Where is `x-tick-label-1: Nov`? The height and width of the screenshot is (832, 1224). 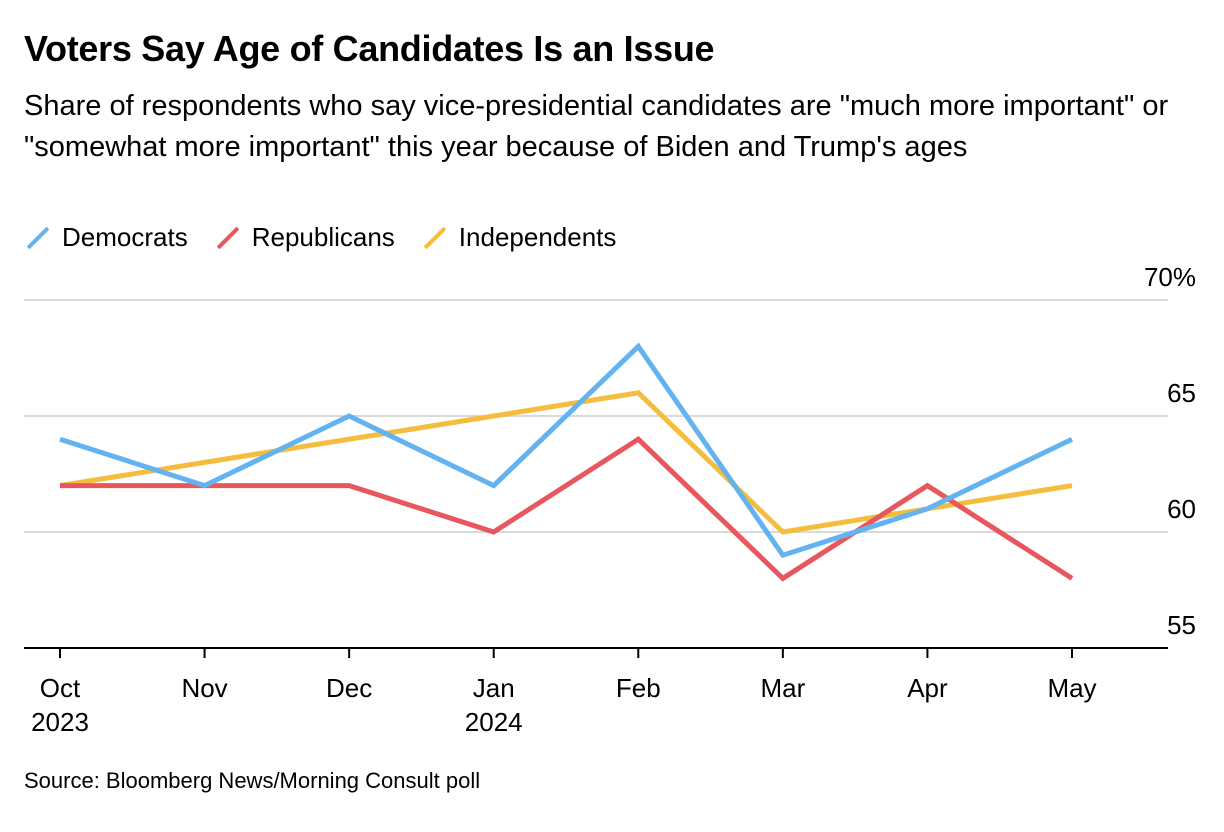
x-tick-label-1: Nov is located at coordinates (204, 688).